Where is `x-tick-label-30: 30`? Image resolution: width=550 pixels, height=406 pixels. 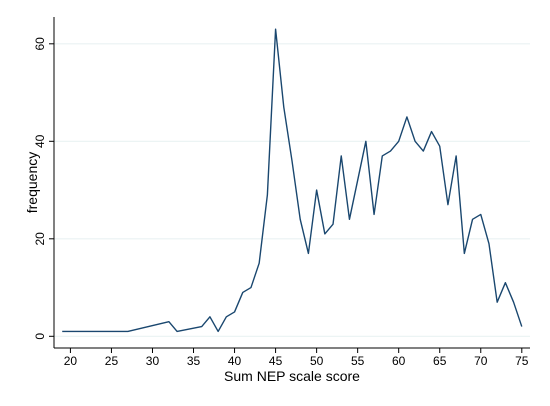 x-tick-label-30: 30 is located at coordinates (153, 361).